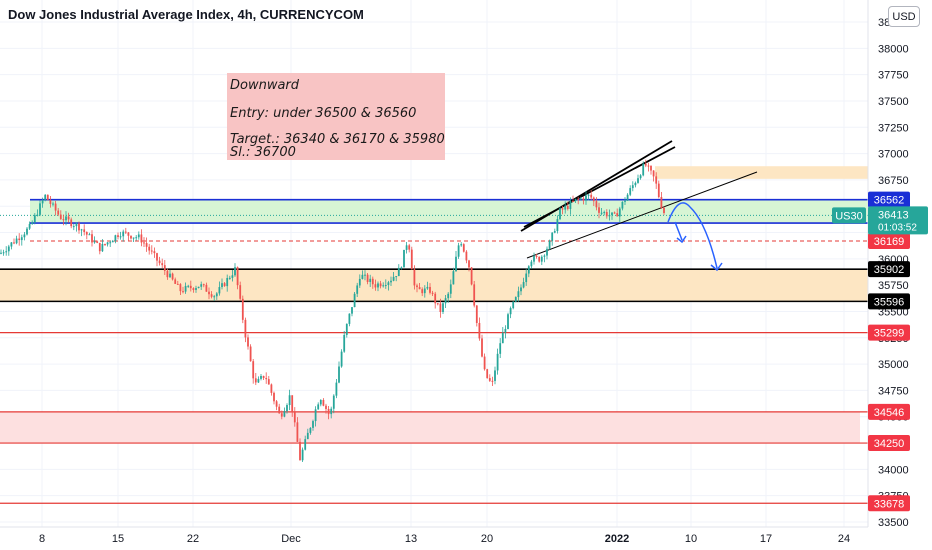 The height and width of the screenshot is (550, 932). What do you see at coordinates (716, 267) in the screenshot?
I see `arrowhead-long` at bounding box center [716, 267].